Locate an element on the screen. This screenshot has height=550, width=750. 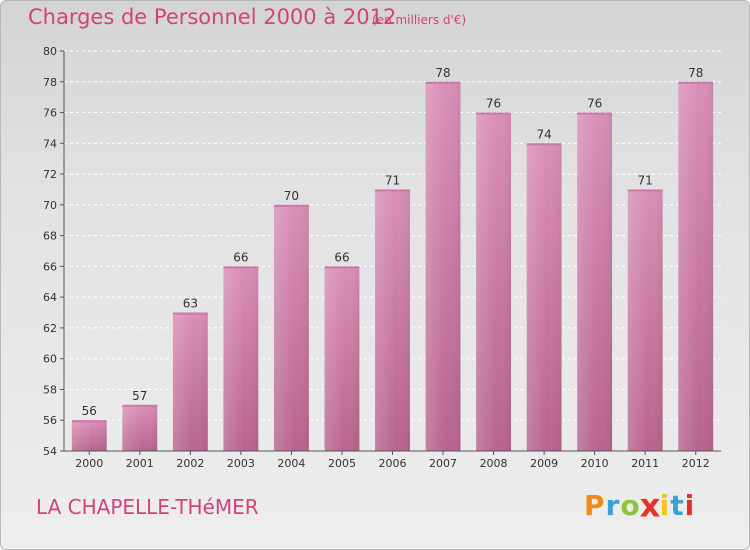
x-tick-label: 2010 is located at coordinates (595, 463).